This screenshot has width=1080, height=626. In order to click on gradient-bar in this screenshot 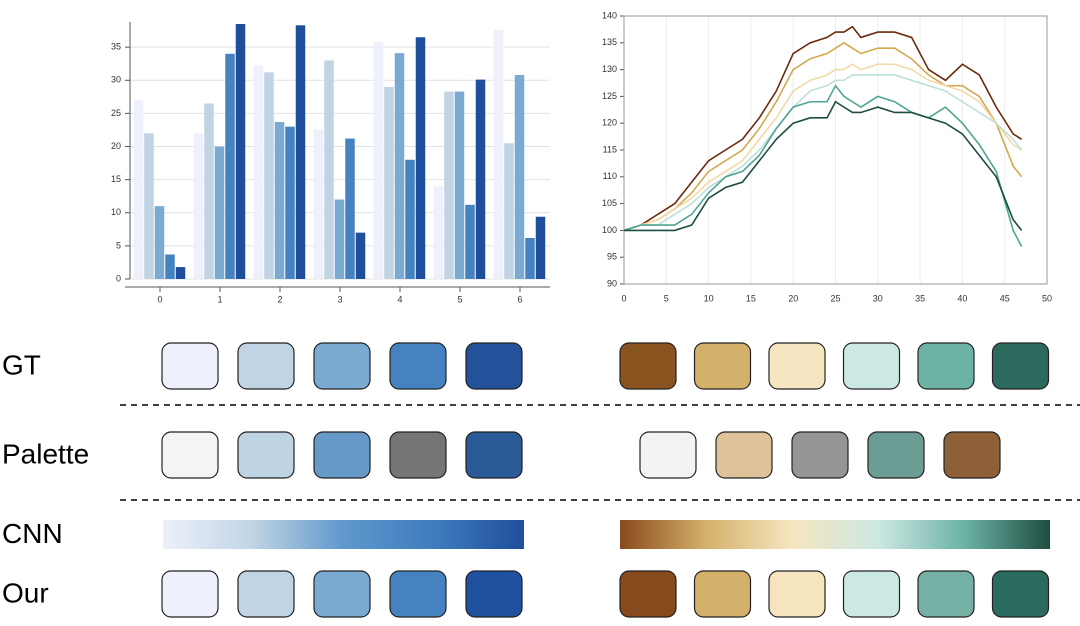, I will do `click(343, 534)`.